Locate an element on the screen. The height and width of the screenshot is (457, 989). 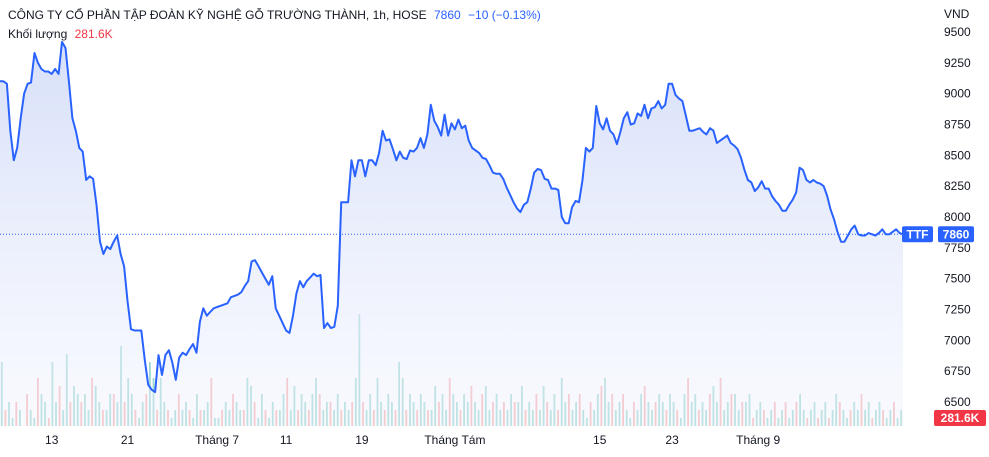
x-tick-label: 19 is located at coordinates (362, 440).